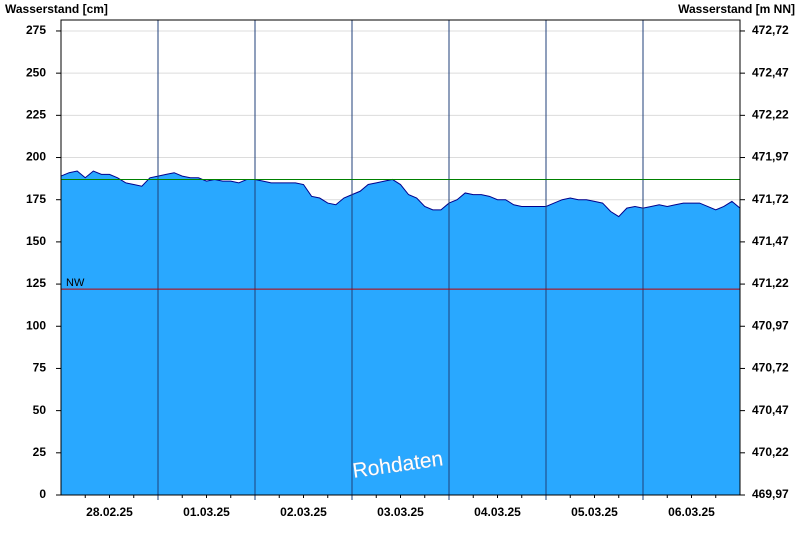  Describe the element at coordinates (770, 115) in the screenshot. I see `y2-tick-label: 472,22` at that location.